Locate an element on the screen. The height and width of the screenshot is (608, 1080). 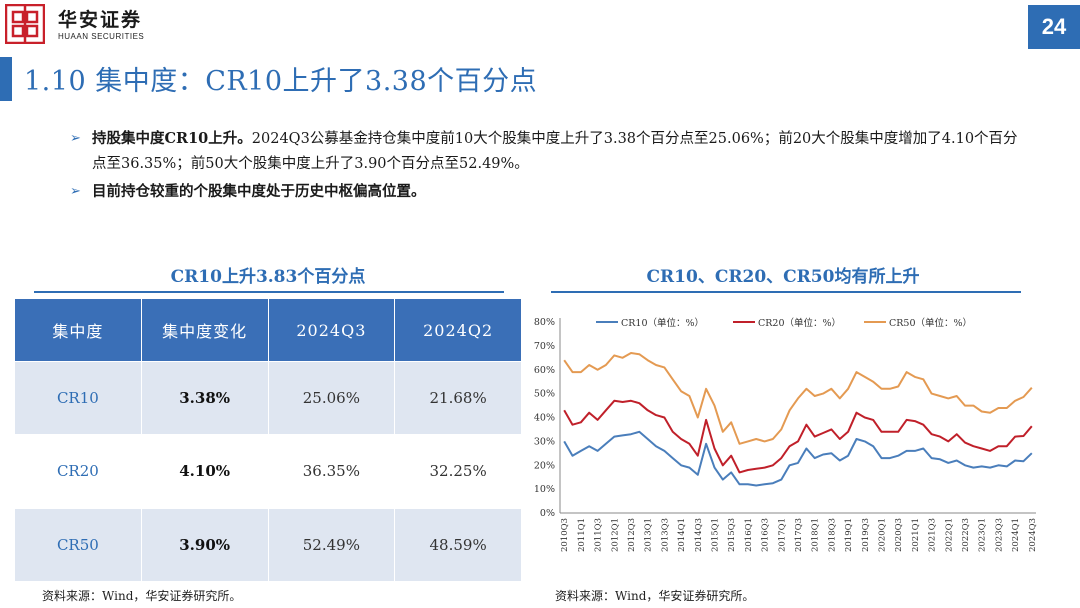
header-cell: 集中度变化 is located at coordinates (204, 330).